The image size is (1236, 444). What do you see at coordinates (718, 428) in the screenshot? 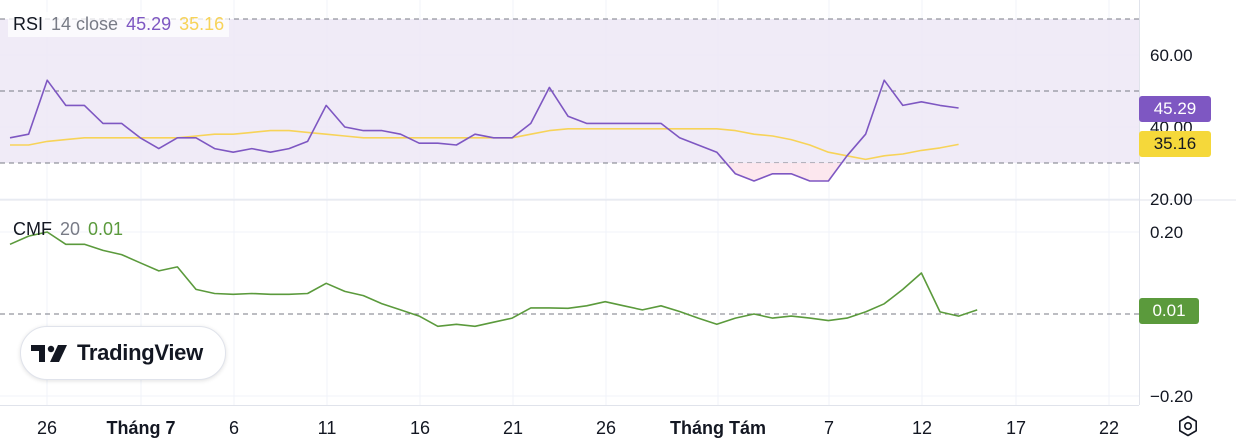
I see `time-axis-tick-label: Tháng Tám` at bounding box center [718, 428].